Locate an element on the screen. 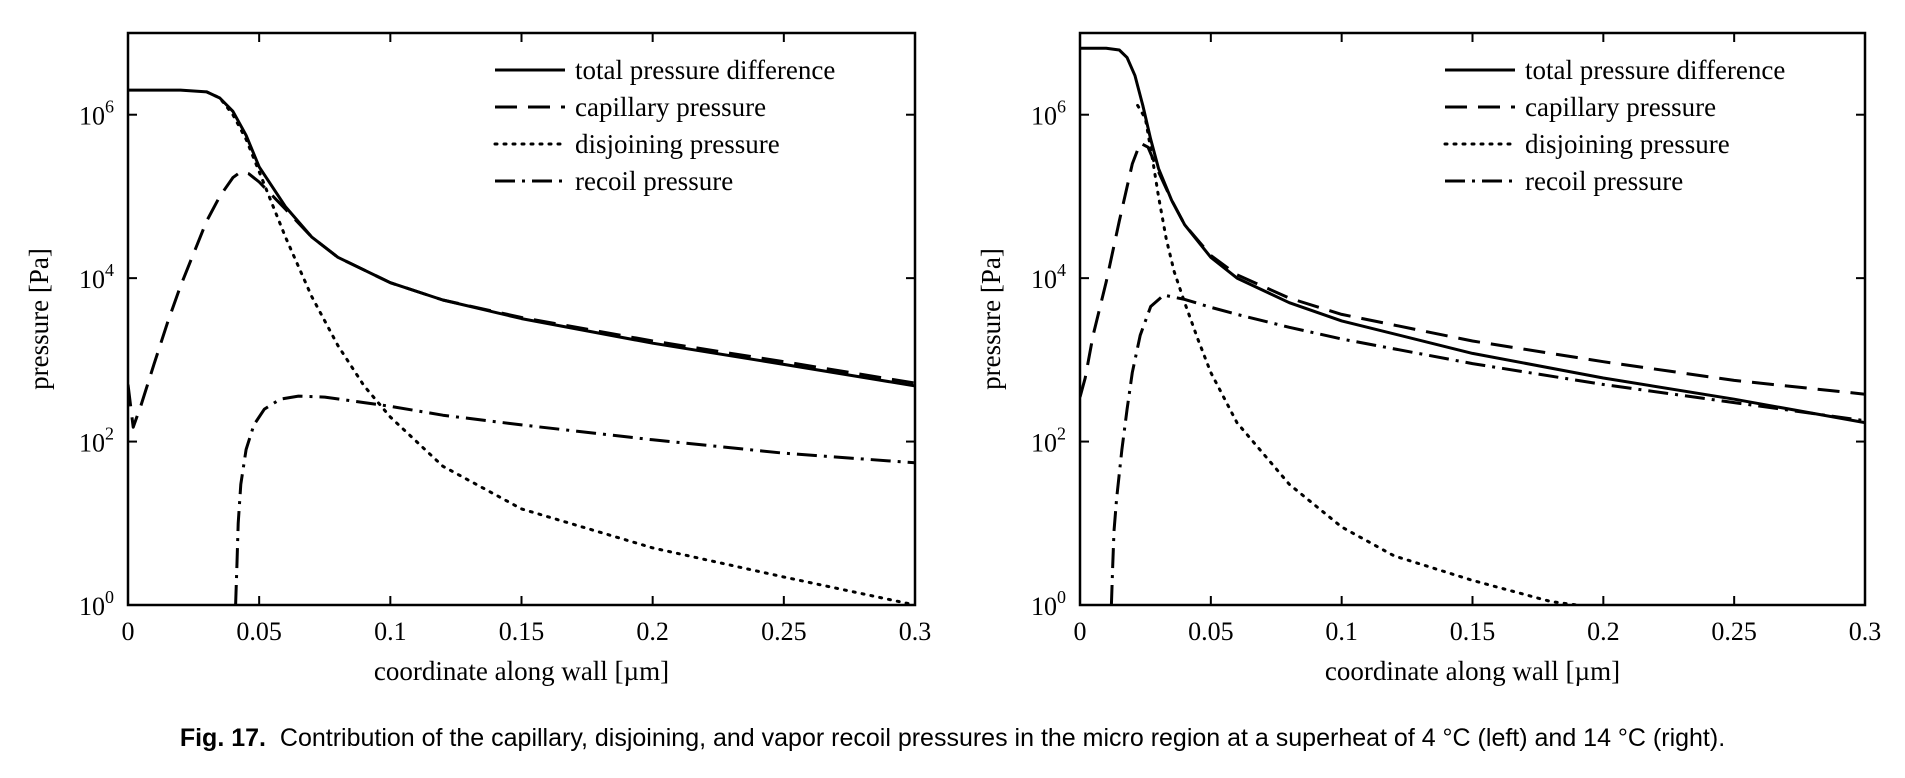 The height and width of the screenshot is (778, 1905). series-line-recoil-pressure is located at coordinates (574, 499).